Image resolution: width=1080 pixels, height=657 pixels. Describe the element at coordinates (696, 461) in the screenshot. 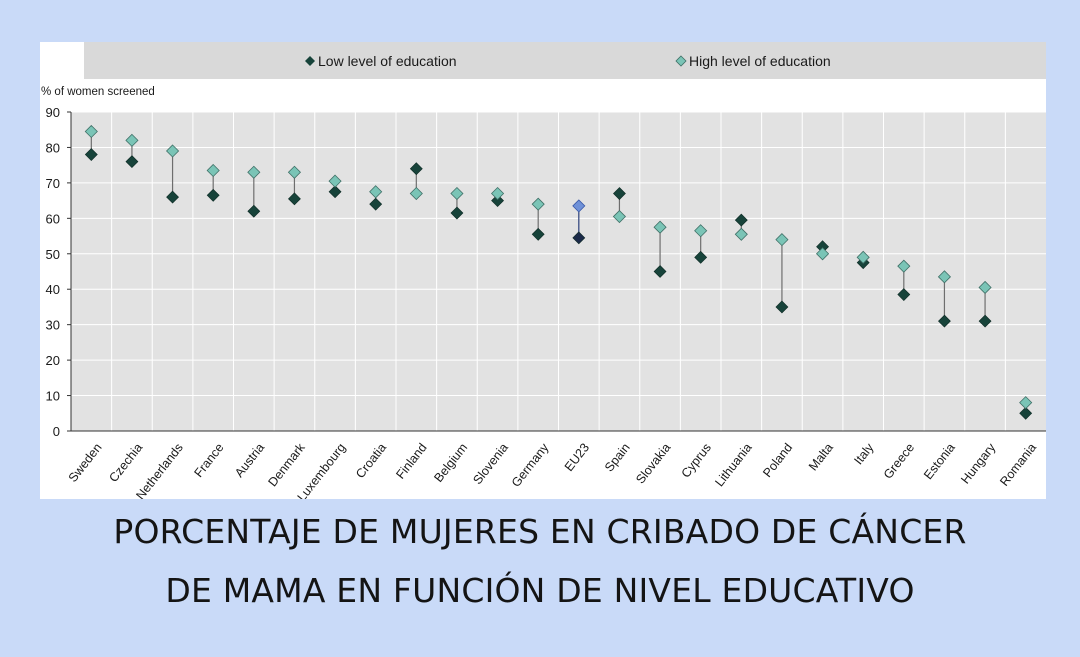

I see `x-tick-label: Cyprus` at that location.